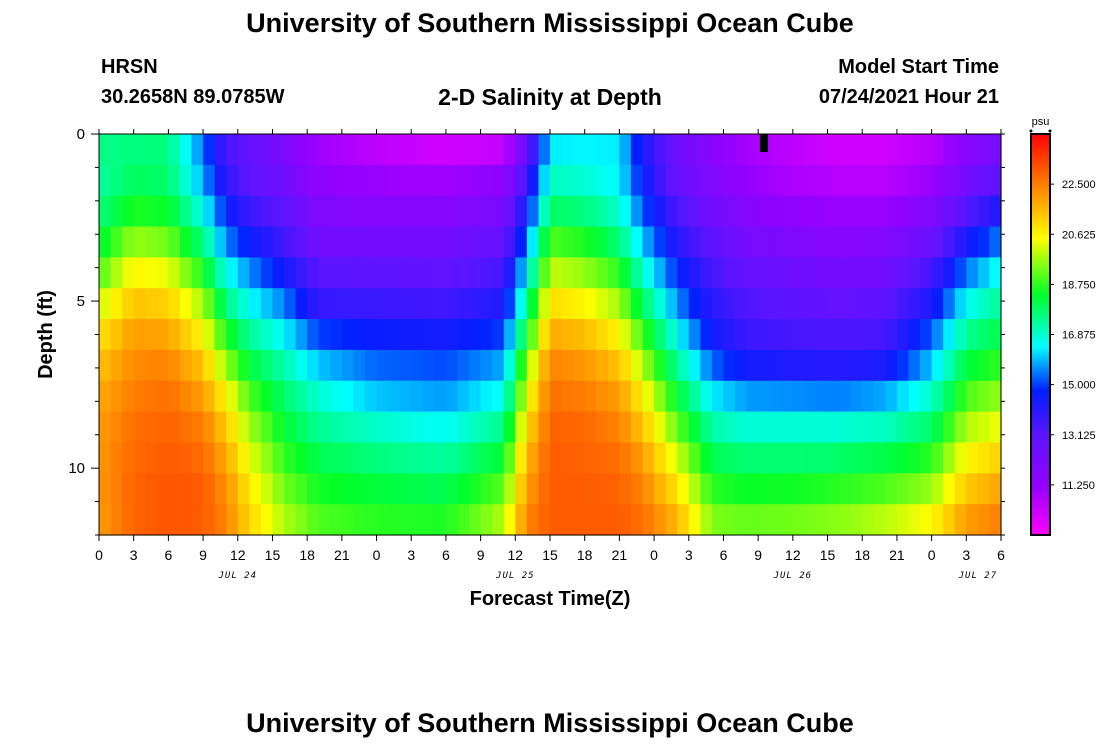 The width and height of the screenshot is (1100, 750). I want to click on date-label: JUL 26, so click(793, 576).